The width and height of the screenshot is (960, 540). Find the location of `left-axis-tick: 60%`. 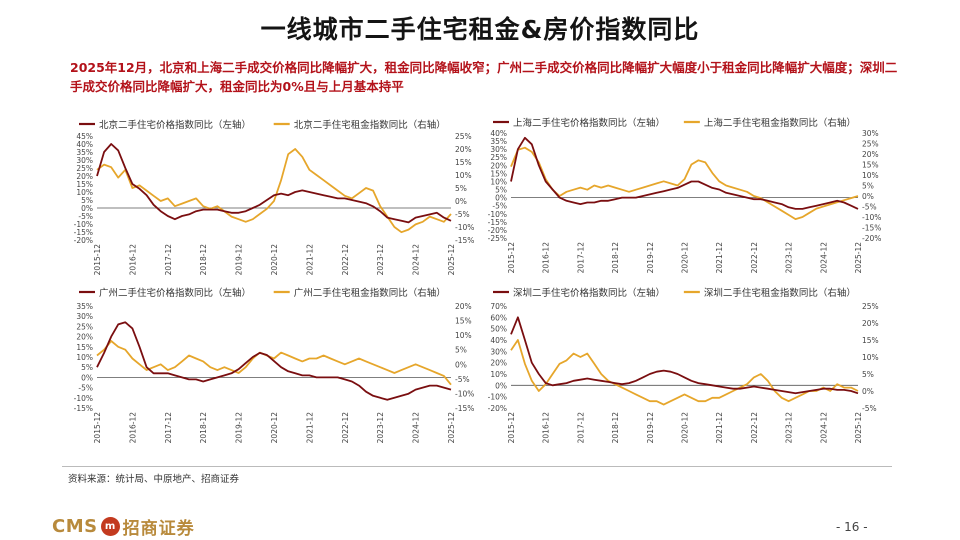

left-axis-tick: 60% is located at coordinates (498, 317).